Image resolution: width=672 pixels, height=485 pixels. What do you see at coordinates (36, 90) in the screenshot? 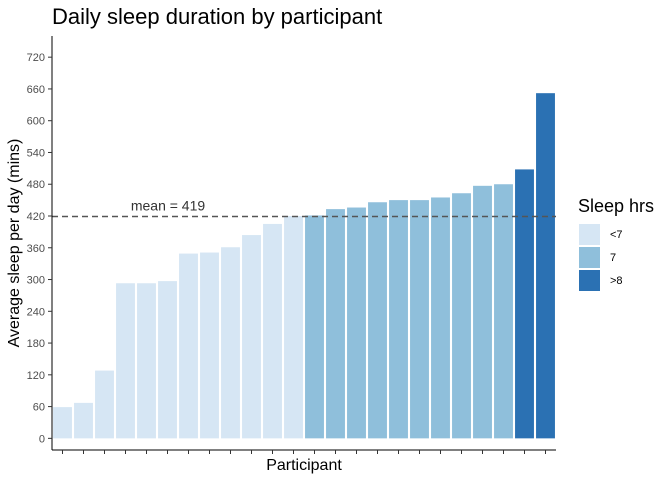
I see `y-tick-label: 660` at bounding box center [36, 90].